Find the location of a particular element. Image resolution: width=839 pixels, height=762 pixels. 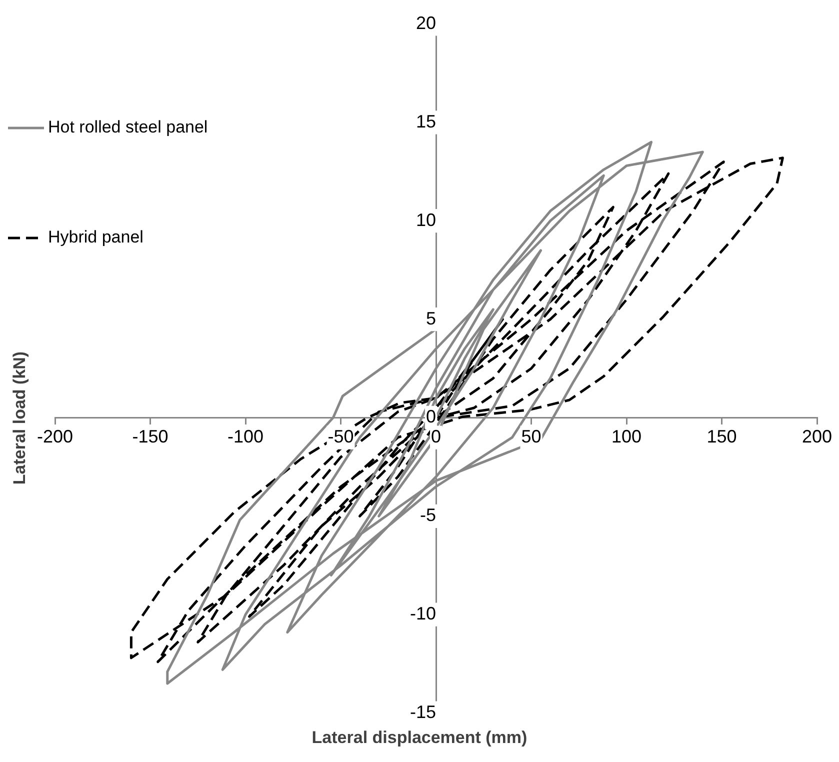

y-tick-label: 20 is located at coordinates (426, 22).